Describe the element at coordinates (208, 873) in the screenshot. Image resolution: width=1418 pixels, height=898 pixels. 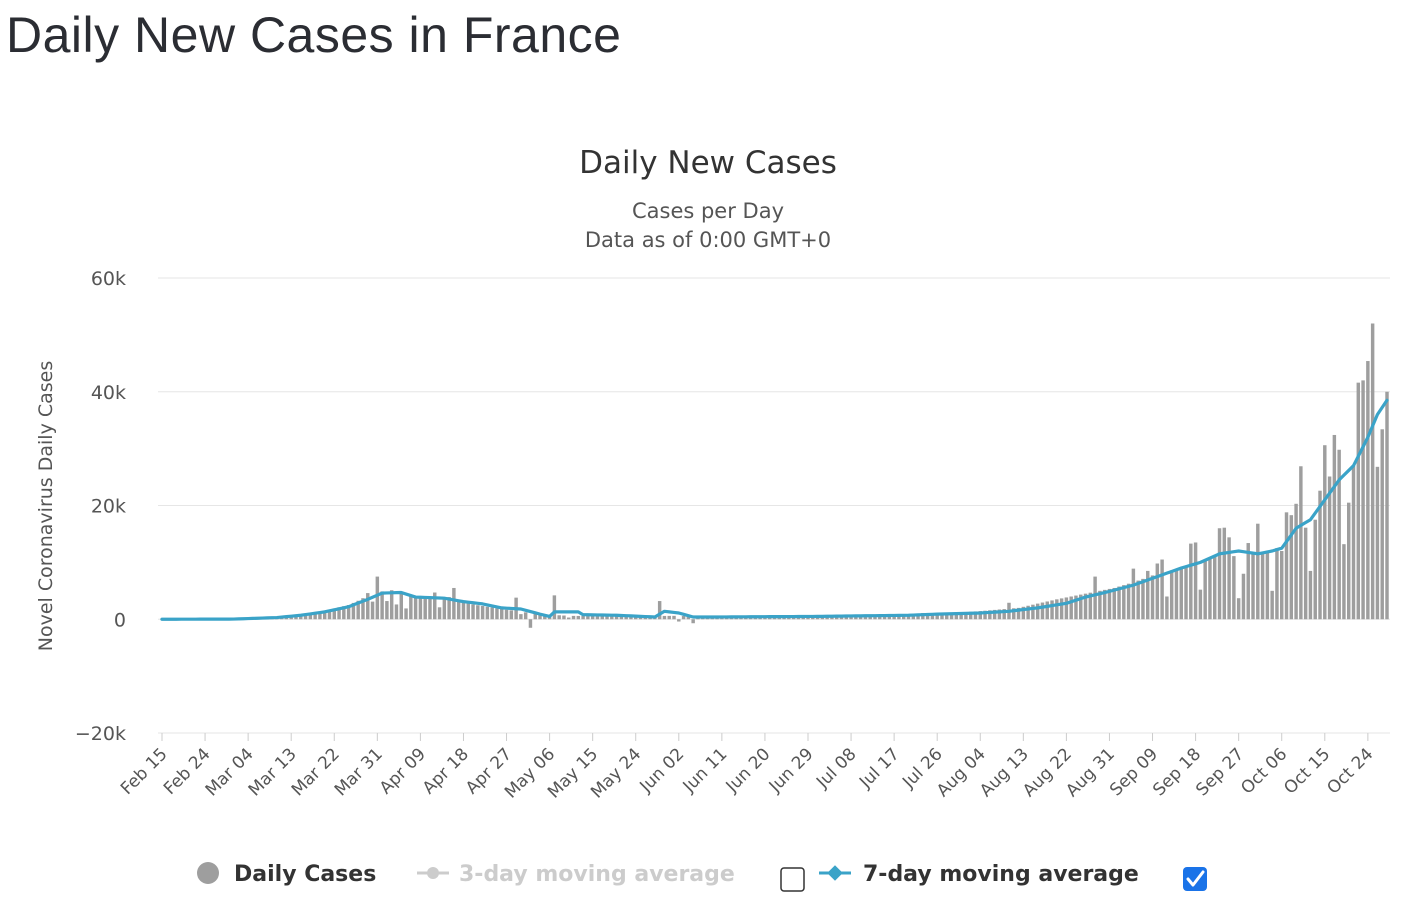
I see `legend-marker-daily-cases` at that location.